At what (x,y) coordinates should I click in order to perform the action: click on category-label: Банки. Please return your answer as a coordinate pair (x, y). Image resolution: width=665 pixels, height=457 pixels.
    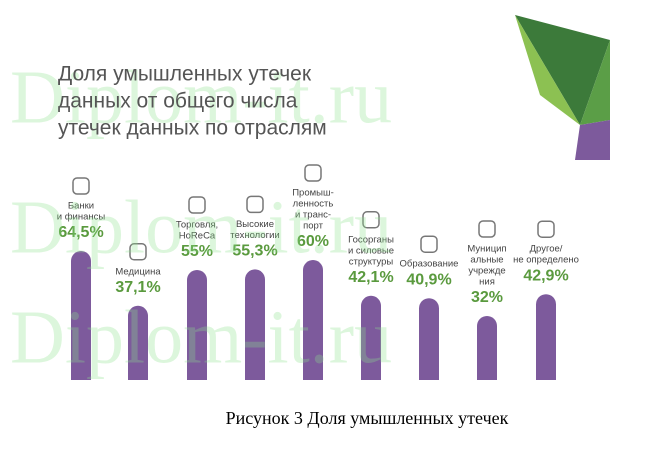
    Looking at the image, I should click on (81, 206).